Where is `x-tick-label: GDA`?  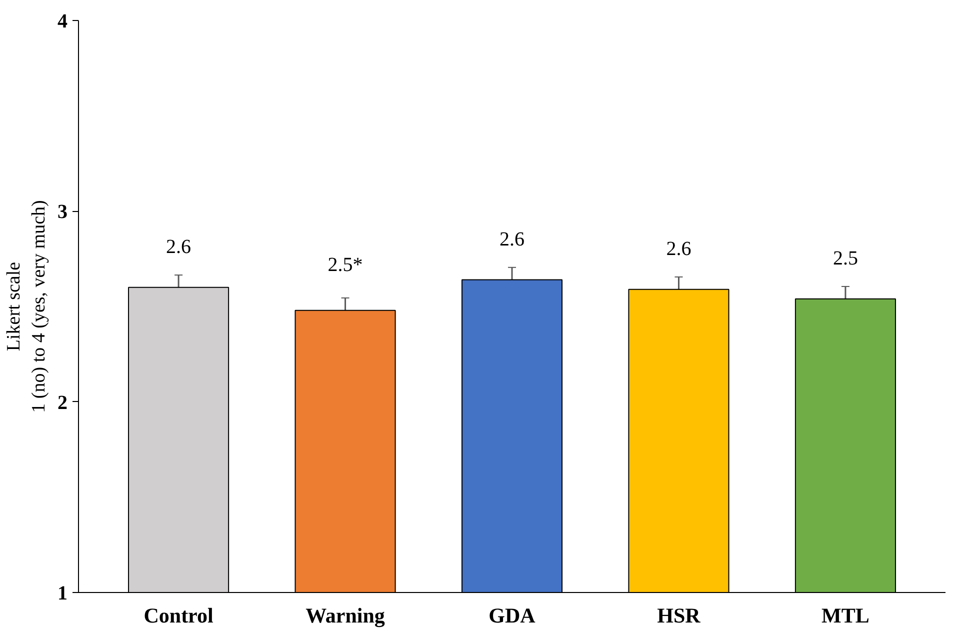
x-tick-label: GDA is located at coordinates (512, 616).